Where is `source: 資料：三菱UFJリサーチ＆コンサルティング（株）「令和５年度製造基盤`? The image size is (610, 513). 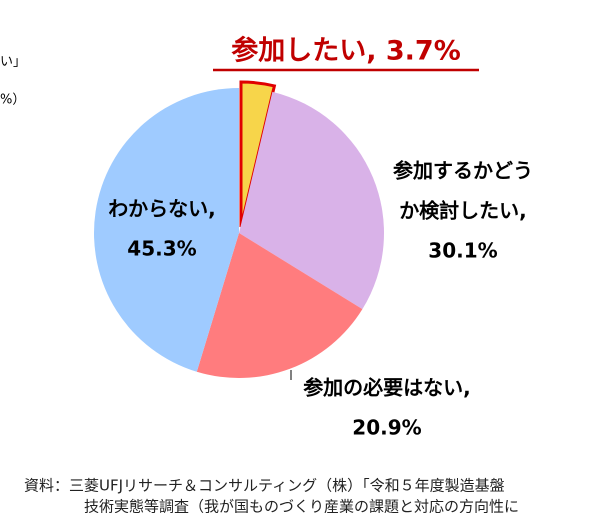 source: 資料：三菱UFJリサーチ＆コンサルティング（株）「令和５年度製造基盤 is located at coordinates (264, 486).